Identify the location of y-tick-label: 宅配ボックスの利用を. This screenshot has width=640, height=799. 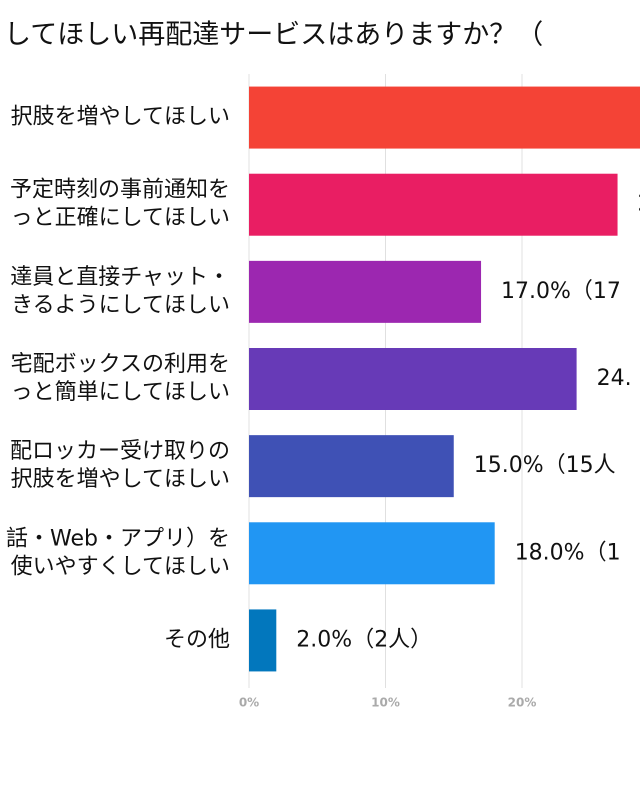
(120, 364).